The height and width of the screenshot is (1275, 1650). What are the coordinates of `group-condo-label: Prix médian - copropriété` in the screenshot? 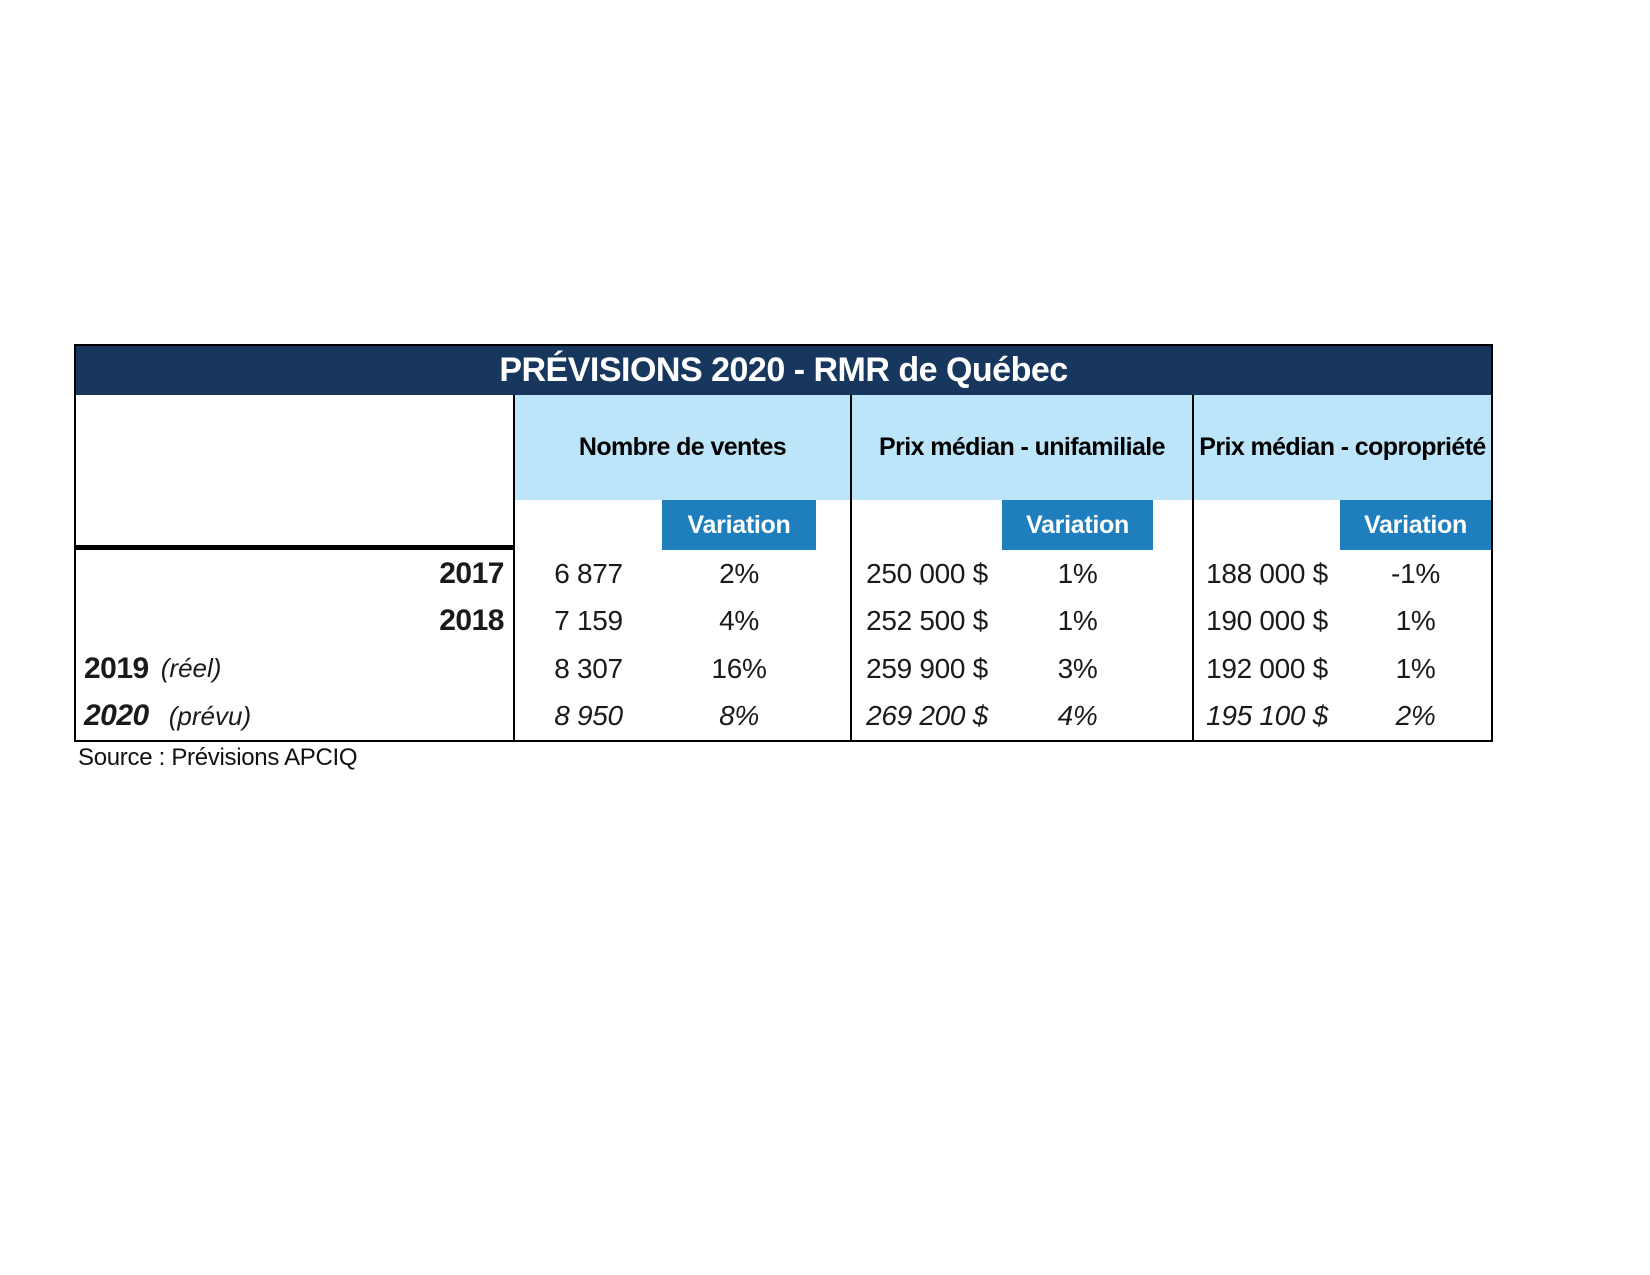 It's located at (1342, 447).